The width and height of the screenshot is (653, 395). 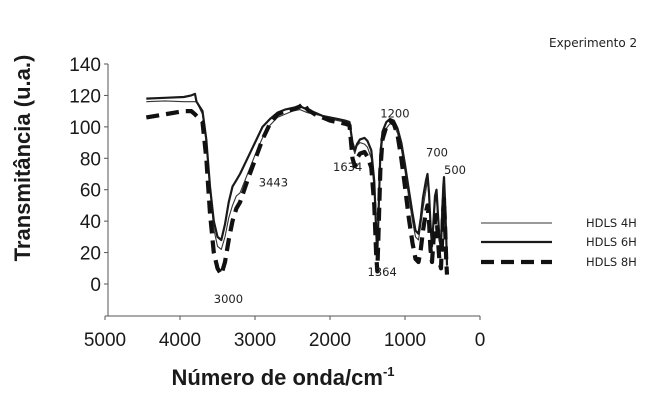 I want to click on peak-label: 3443, so click(x=273, y=183).